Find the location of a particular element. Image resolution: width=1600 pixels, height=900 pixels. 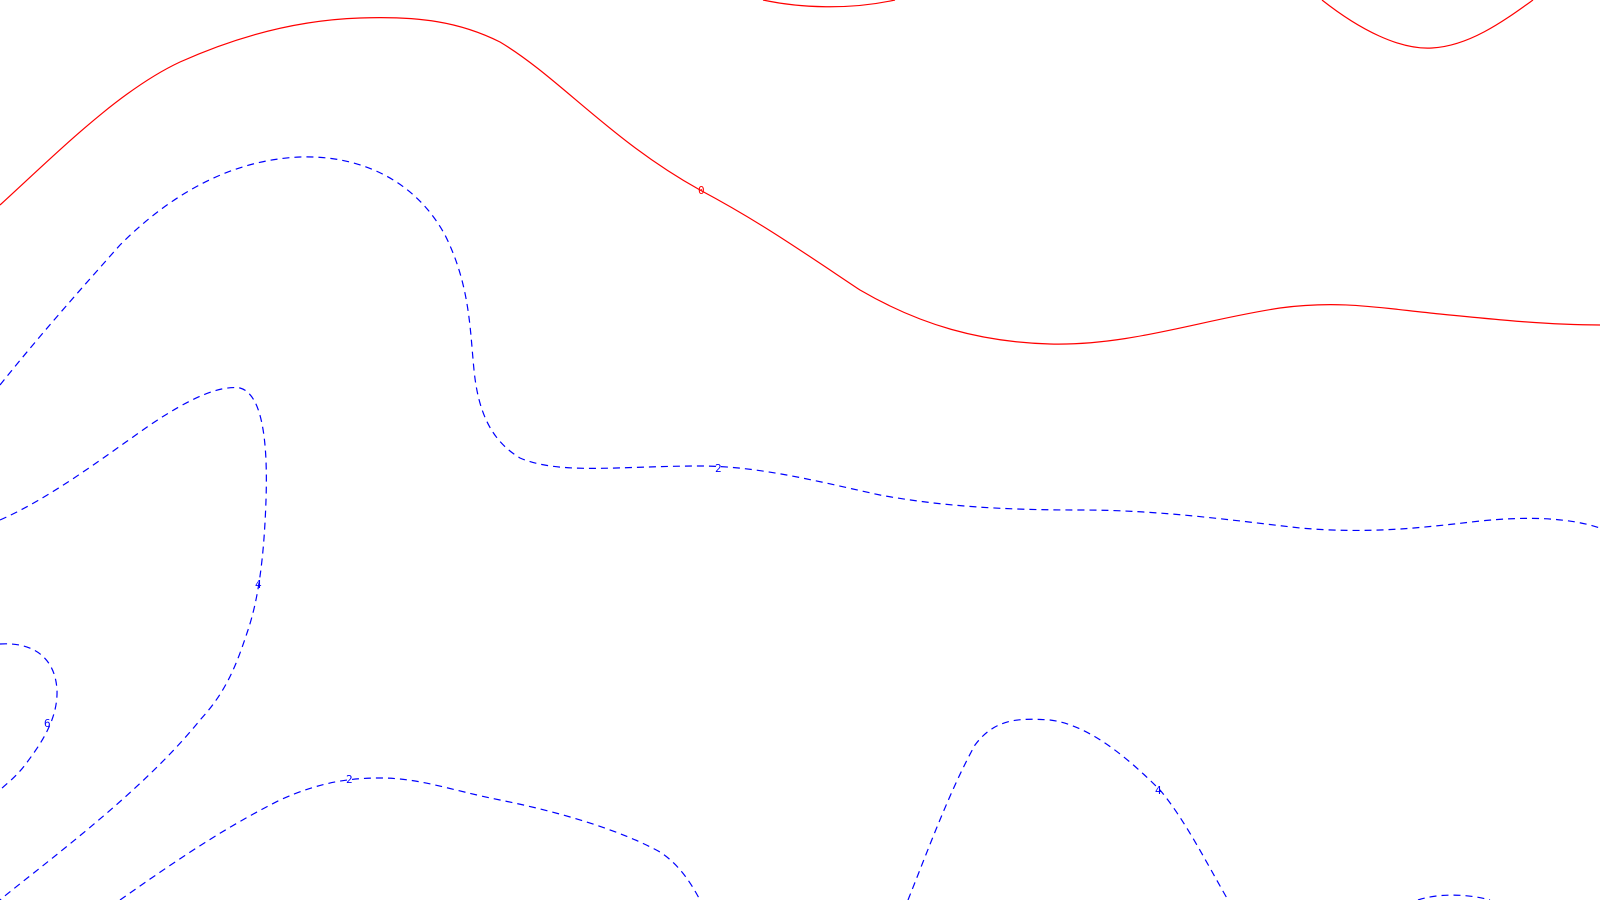

contour-line-0-top-right is located at coordinates (1427, 24).